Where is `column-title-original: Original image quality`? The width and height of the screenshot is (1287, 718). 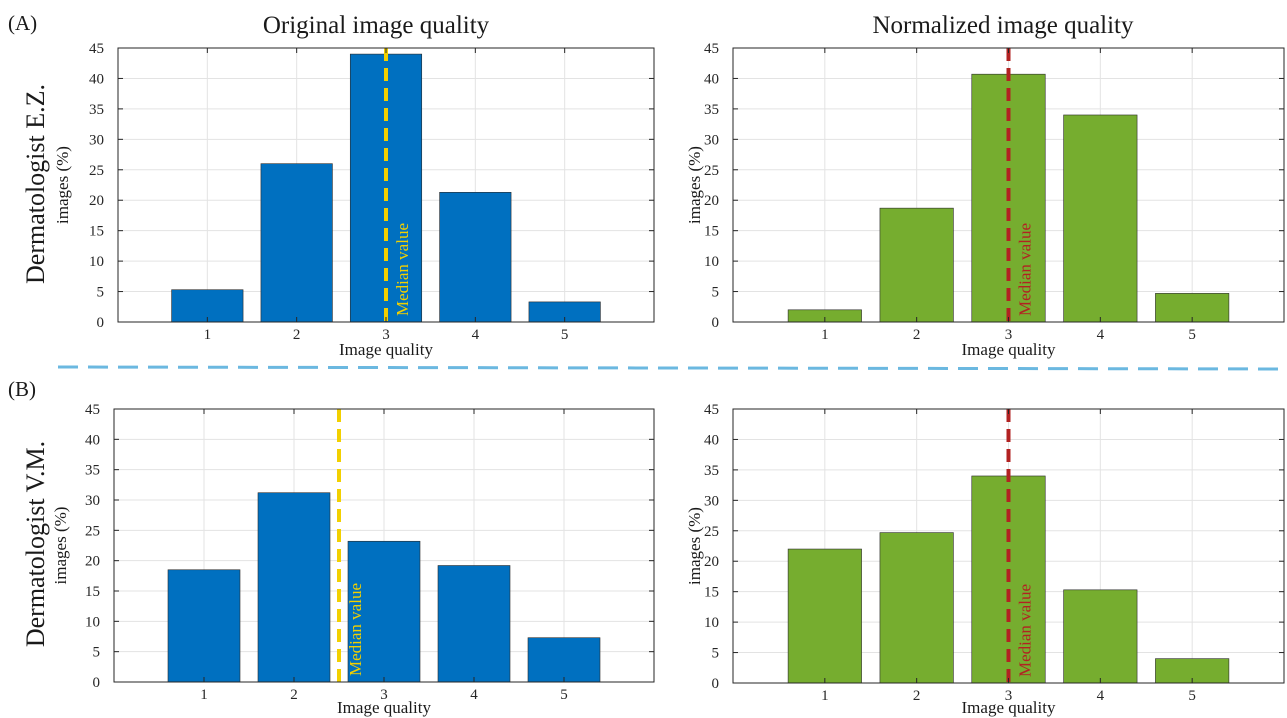 column-title-original: Original image quality is located at coordinates (376, 25).